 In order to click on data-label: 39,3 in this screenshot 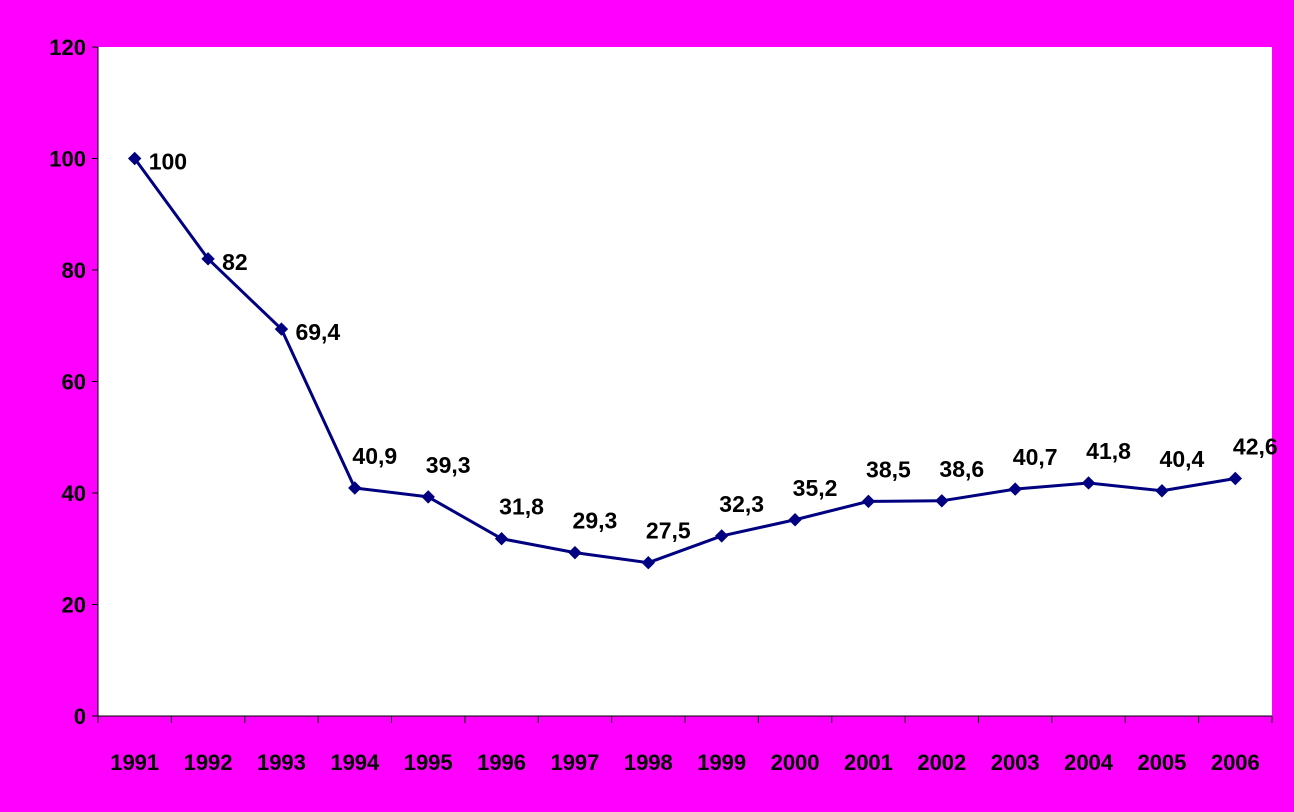, I will do `click(448, 465)`.